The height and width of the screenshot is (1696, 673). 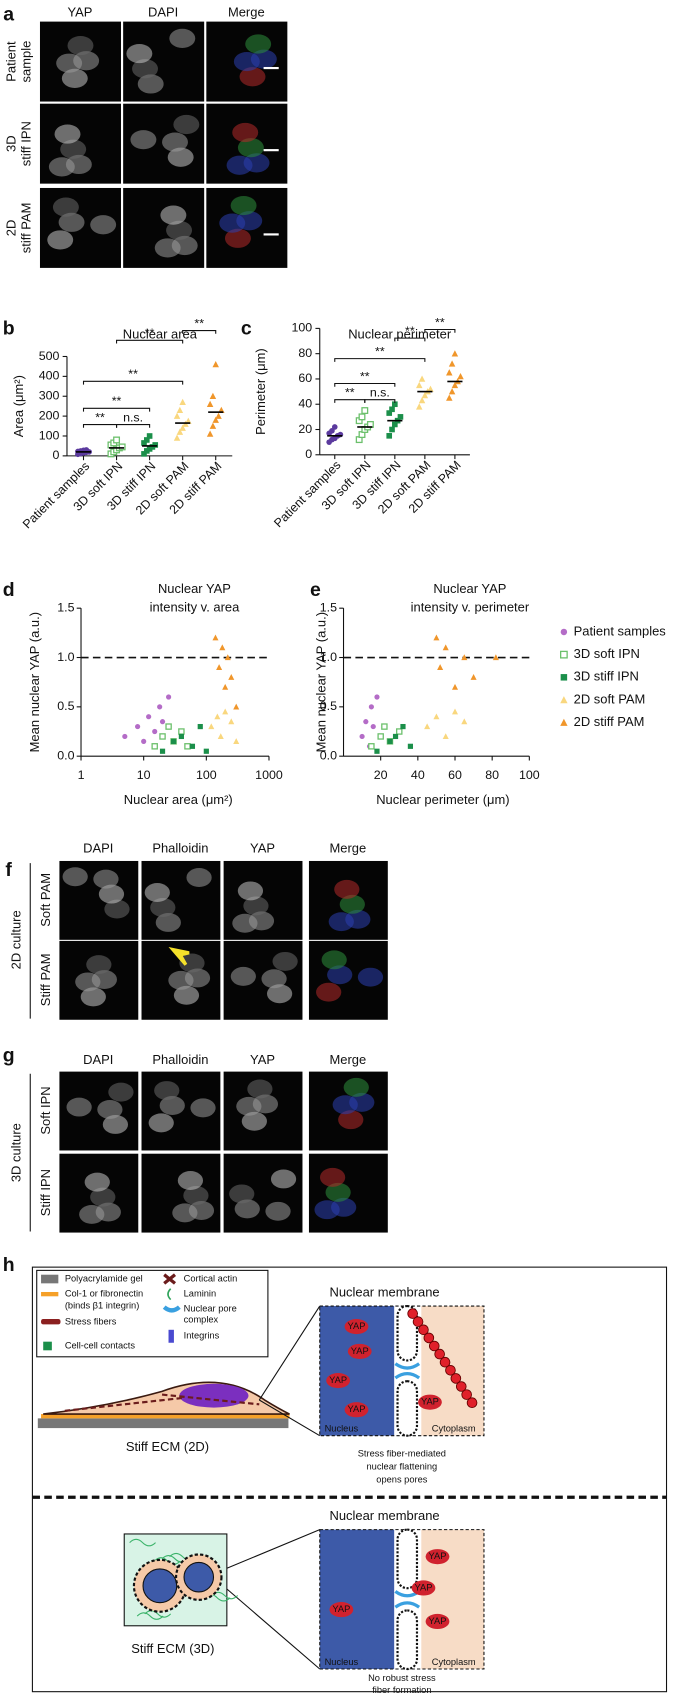 What do you see at coordinates (18, 406) in the screenshot?
I see `y-axis-label: Area (μm²)` at bounding box center [18, 406].